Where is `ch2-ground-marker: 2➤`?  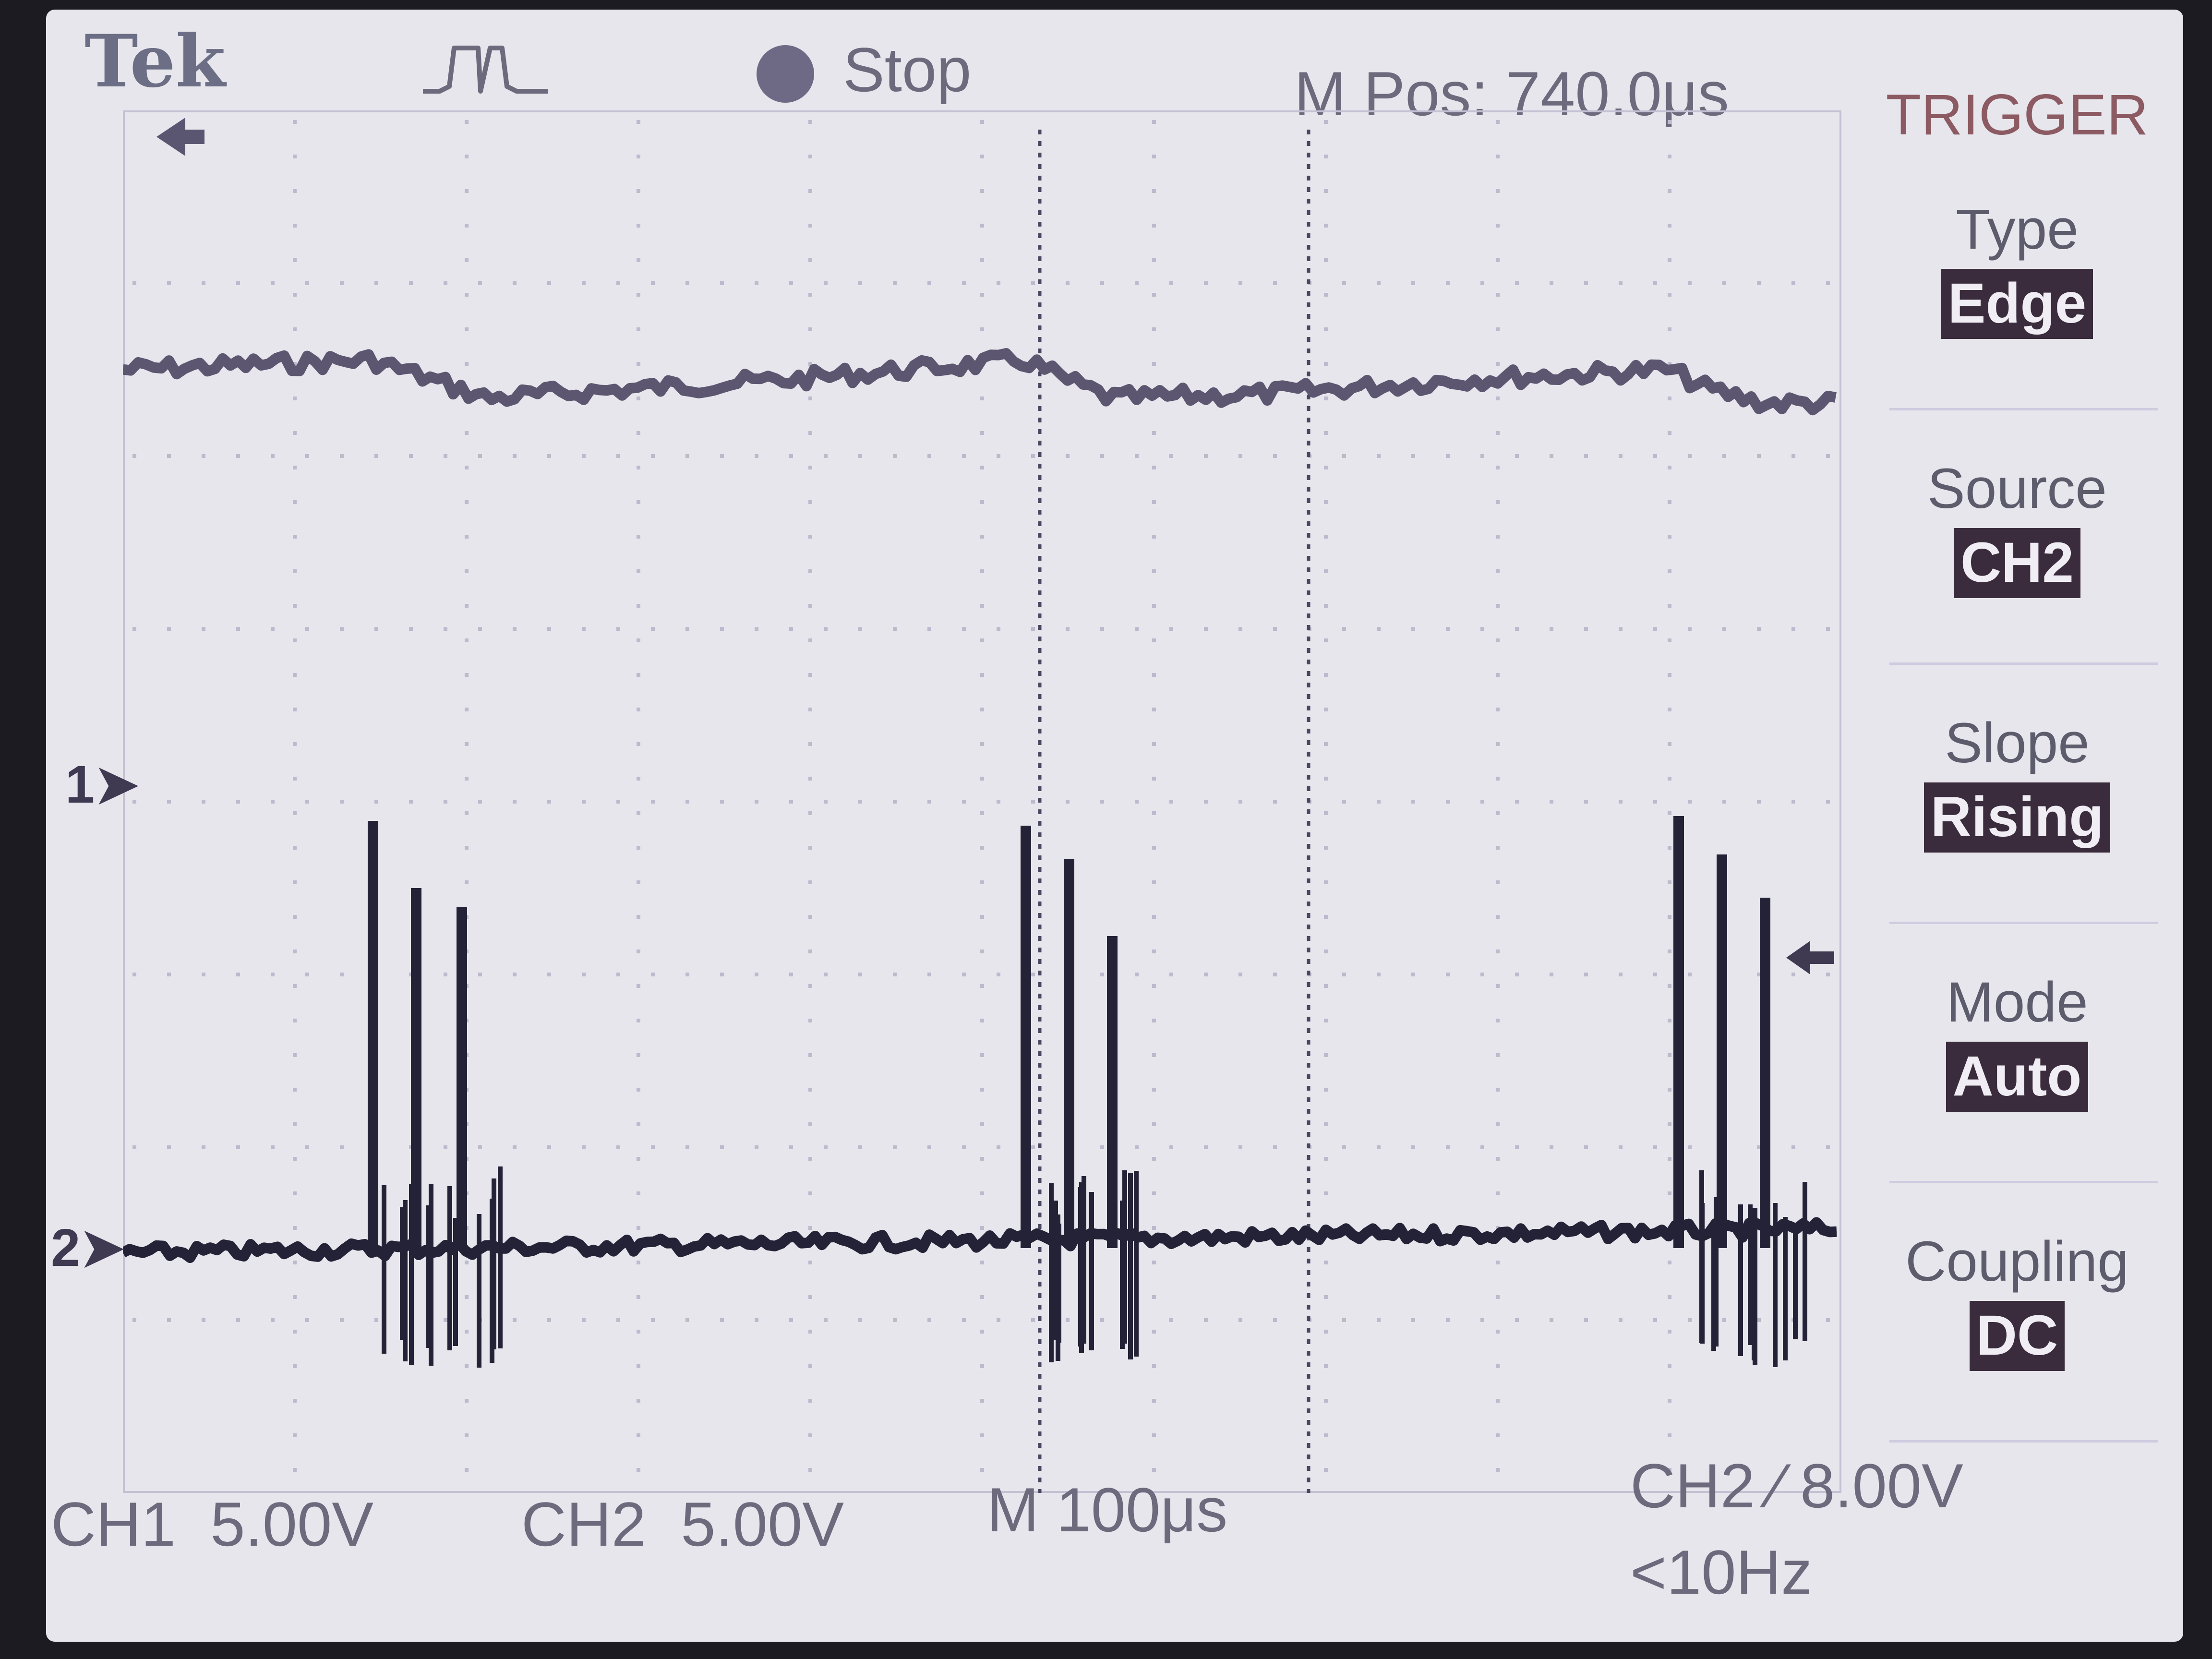 ch2-ground-marker: 2➤ is located at coordinates (87, 1248).